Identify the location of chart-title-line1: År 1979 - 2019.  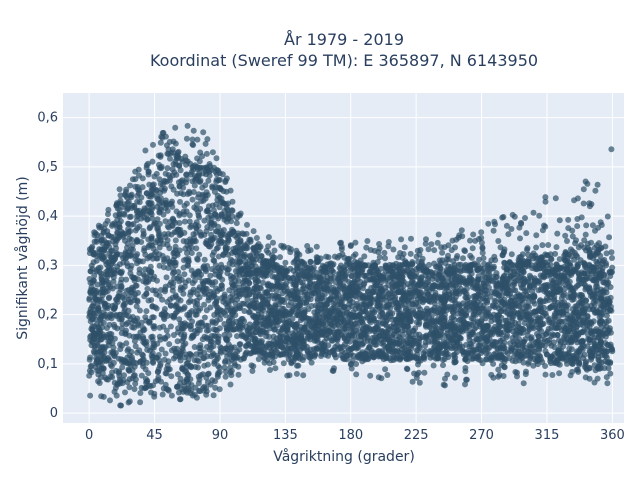
(344, 39).